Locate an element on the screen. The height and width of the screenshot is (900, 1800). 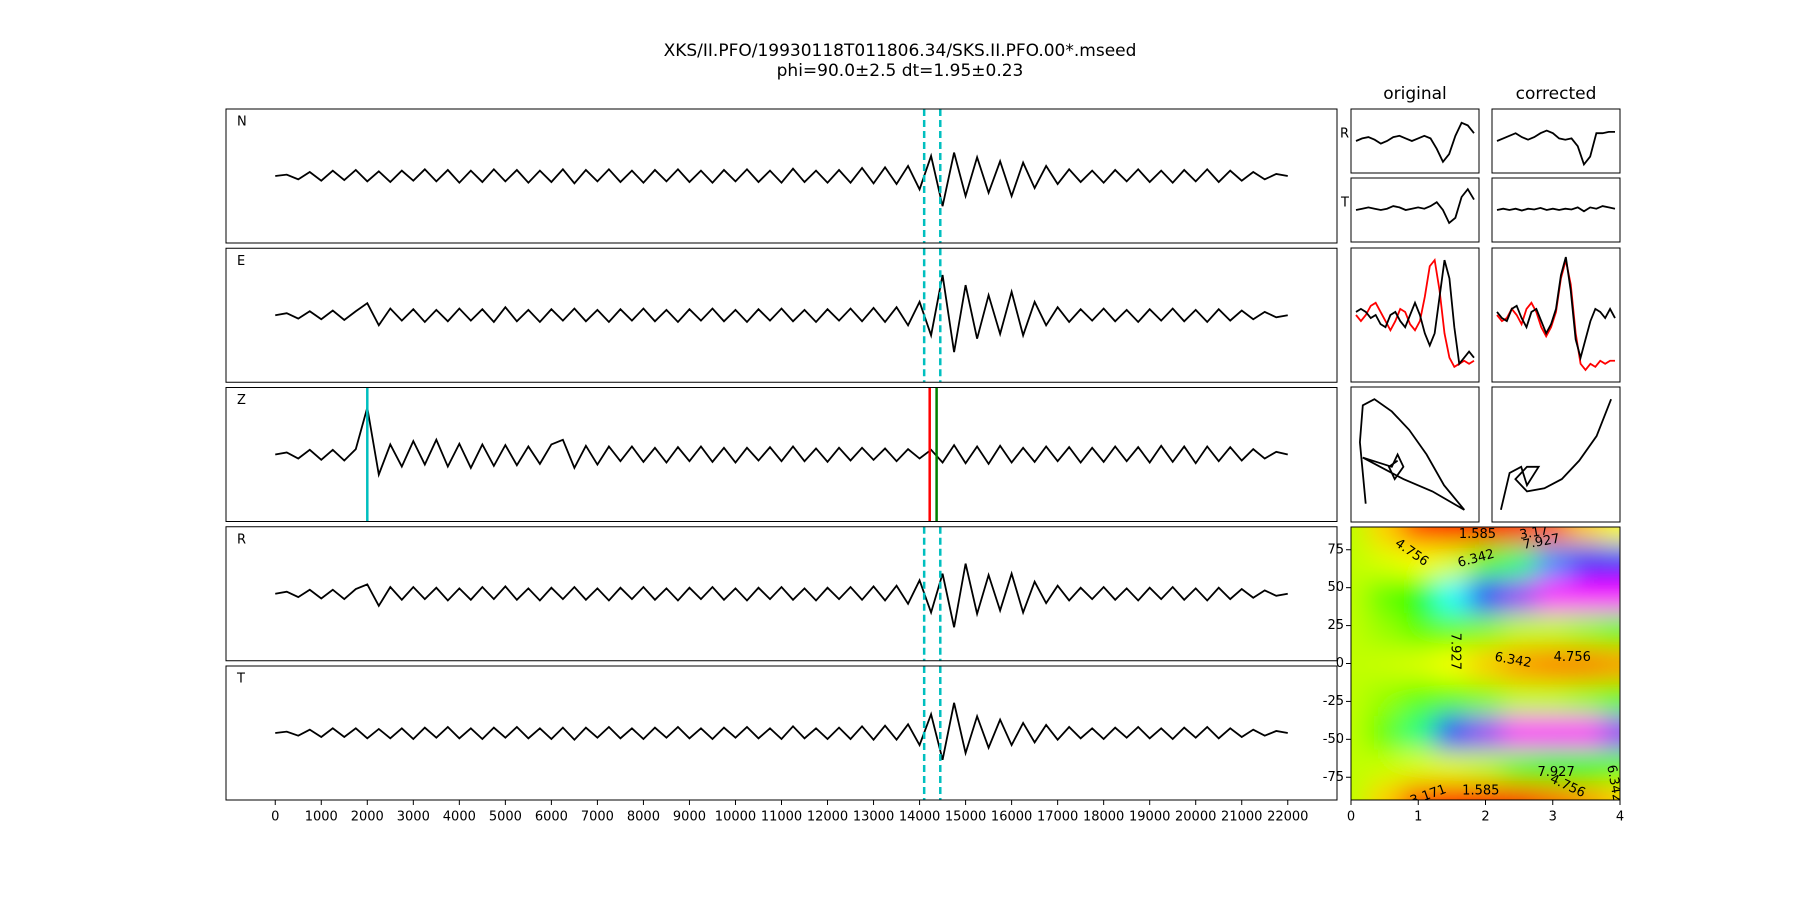
contour-surface is located at coordinates (1485, 663).